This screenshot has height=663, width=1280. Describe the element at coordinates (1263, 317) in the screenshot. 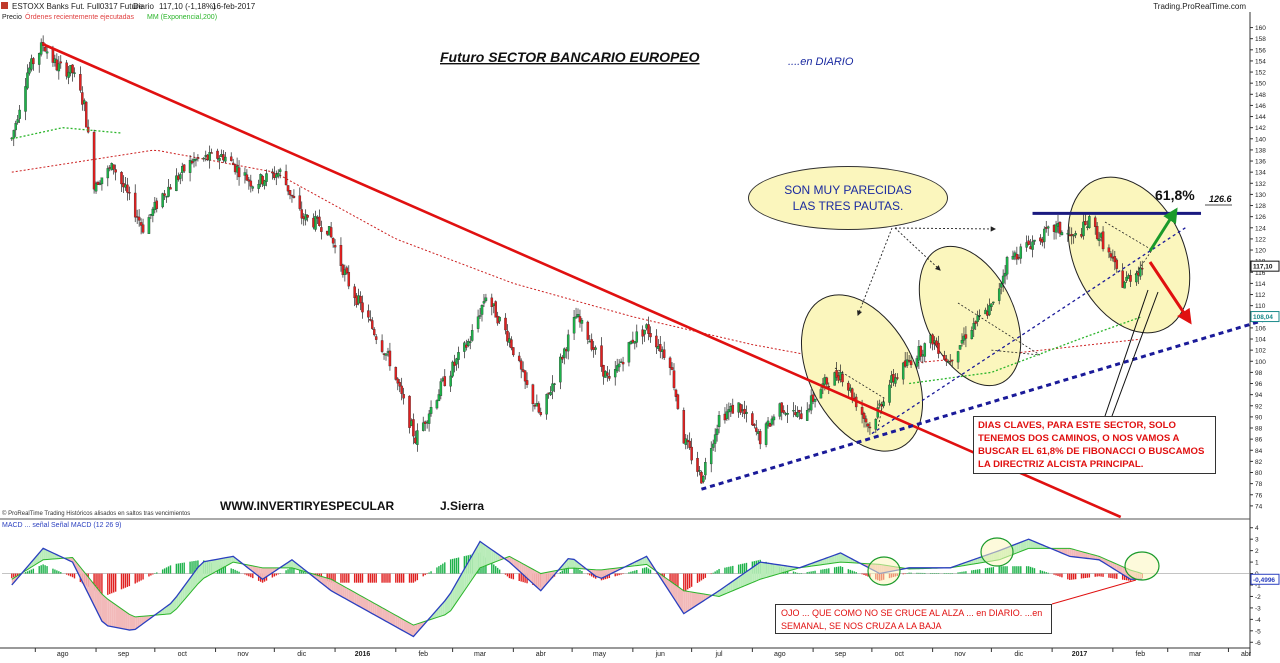

I see `ma-value-label: 108,04` at that location.